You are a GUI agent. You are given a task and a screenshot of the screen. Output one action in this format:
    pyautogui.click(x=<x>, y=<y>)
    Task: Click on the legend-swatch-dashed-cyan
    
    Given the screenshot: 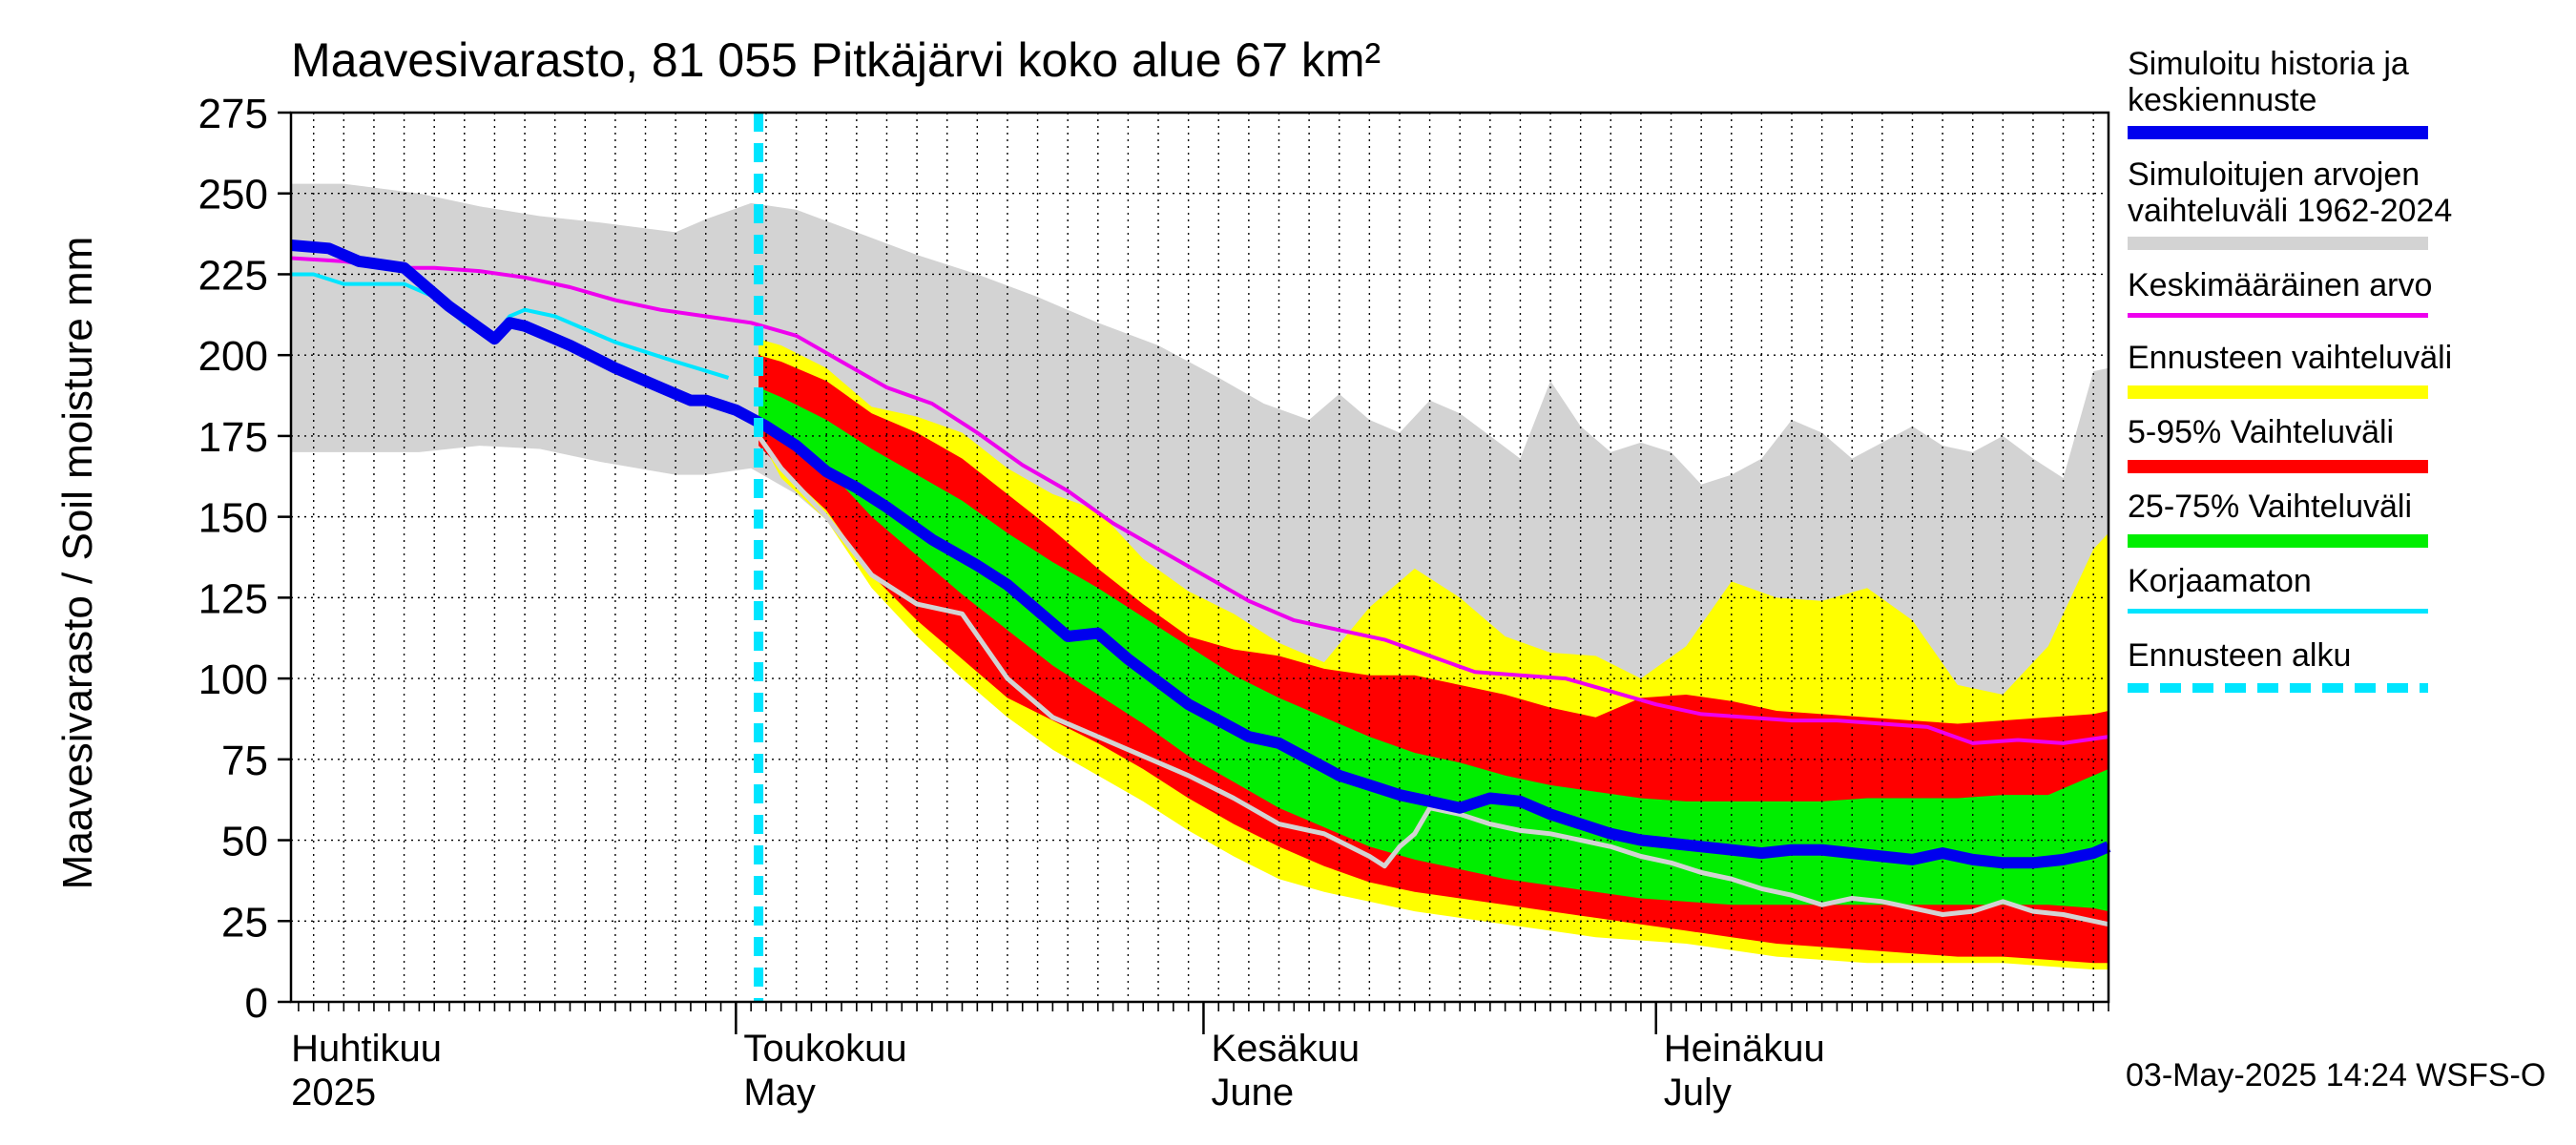 What is the action you would take?
    pyautogui.click(x=2278, y=688)
    